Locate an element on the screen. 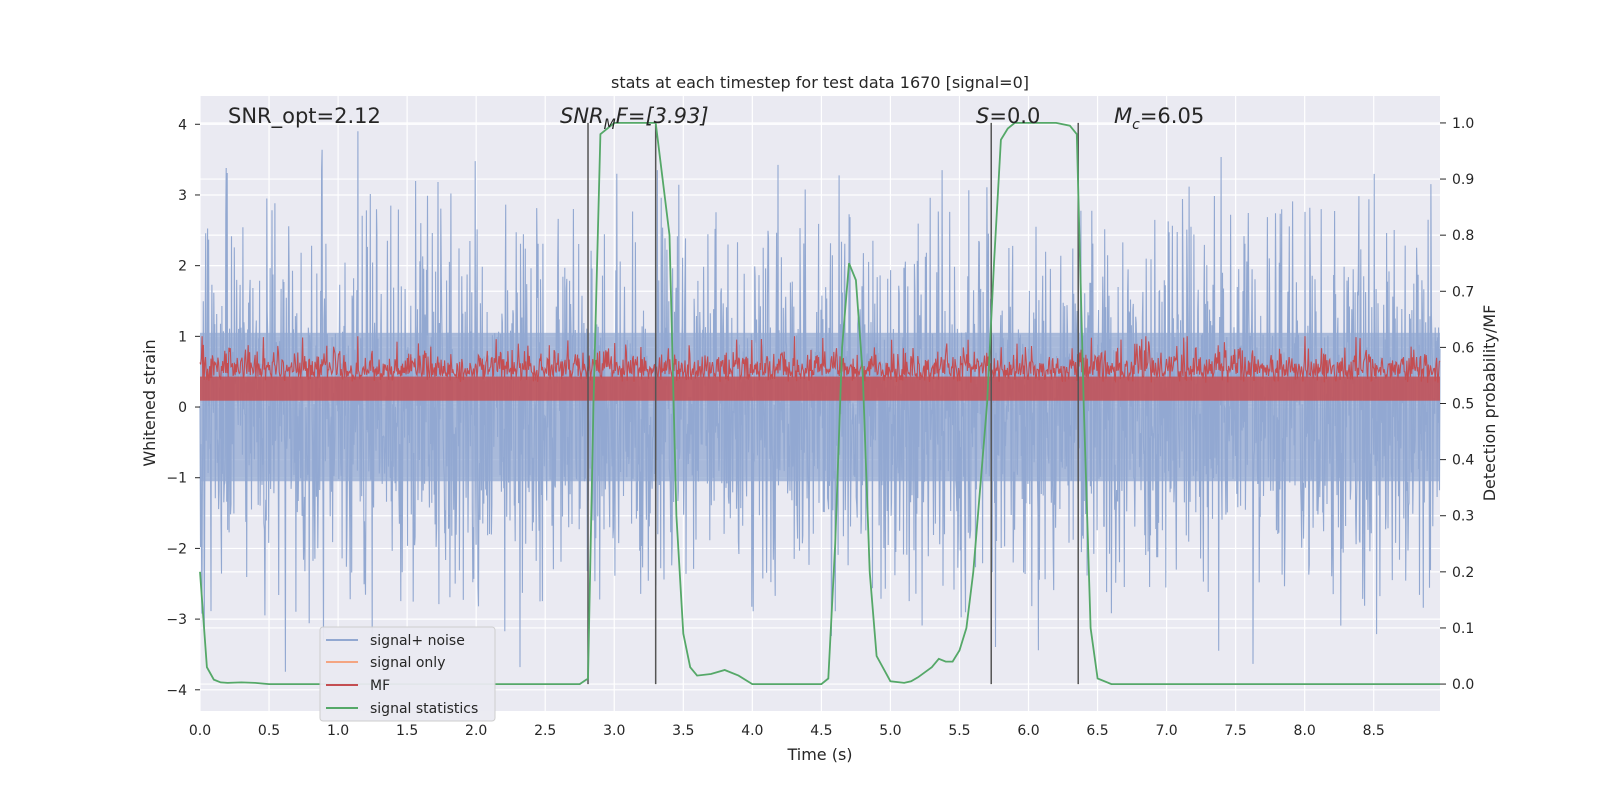 The height and width of the screenshot is (800, 1600). y-tick-label: −3 is located at coordinates (176, 620).